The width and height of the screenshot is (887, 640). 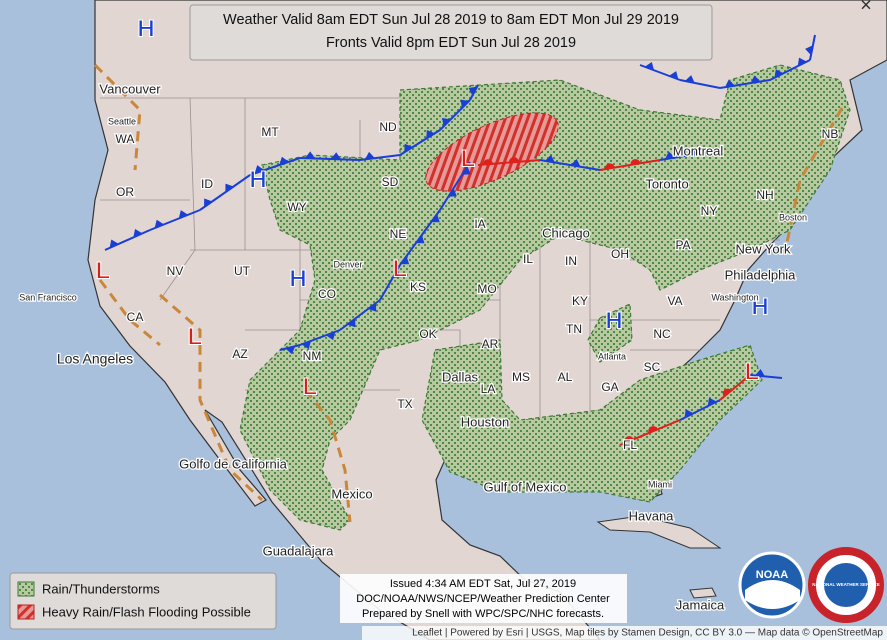 What do you see at coordinates (390, 182) in the screenshot?
I see `place-label: SD` at bounding box center [390, 182].